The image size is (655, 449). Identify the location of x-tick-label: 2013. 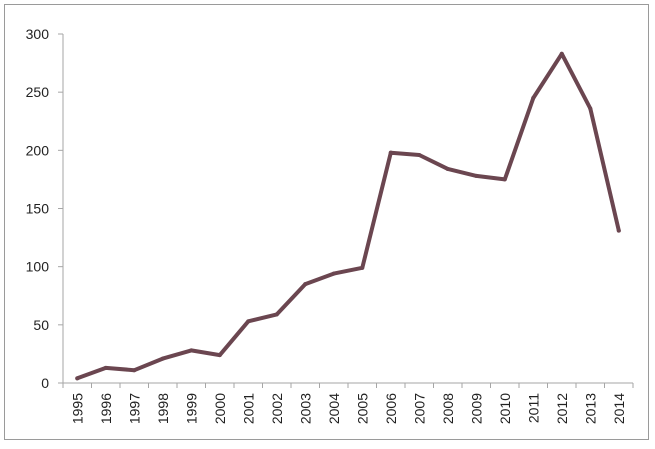
(590, 408).